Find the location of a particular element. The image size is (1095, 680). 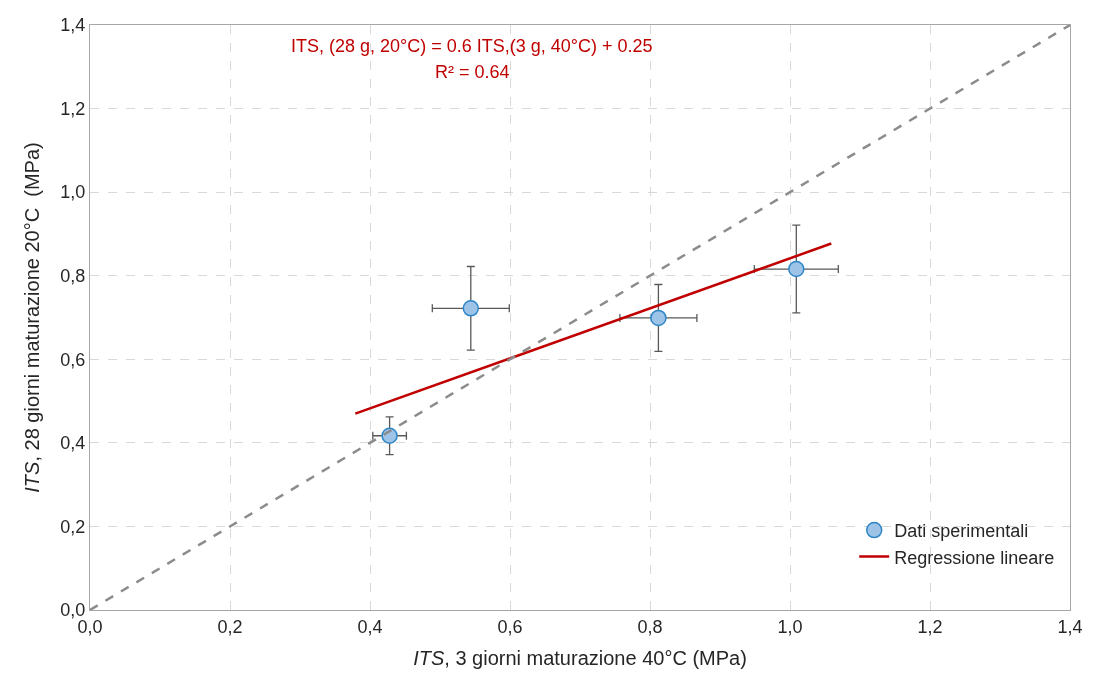

x-tick-label: 0,2 is located at coordinates (230, 626).